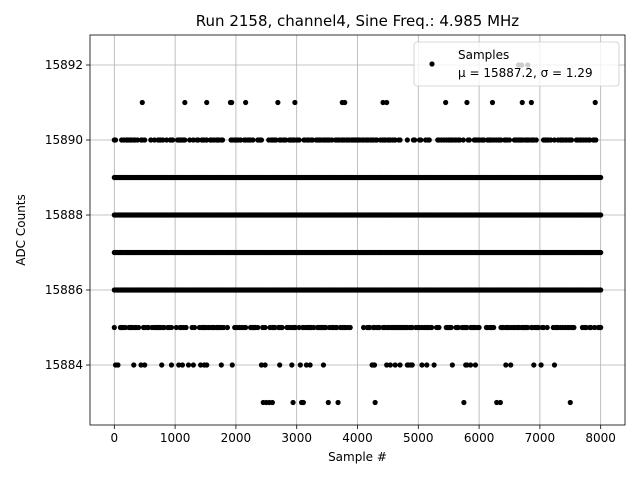 This screenshot has width=640, height=480. Describe the element at coordinates (21, 230) in the screenshot. I see `y-axis-label: ADC Counts` at that location.